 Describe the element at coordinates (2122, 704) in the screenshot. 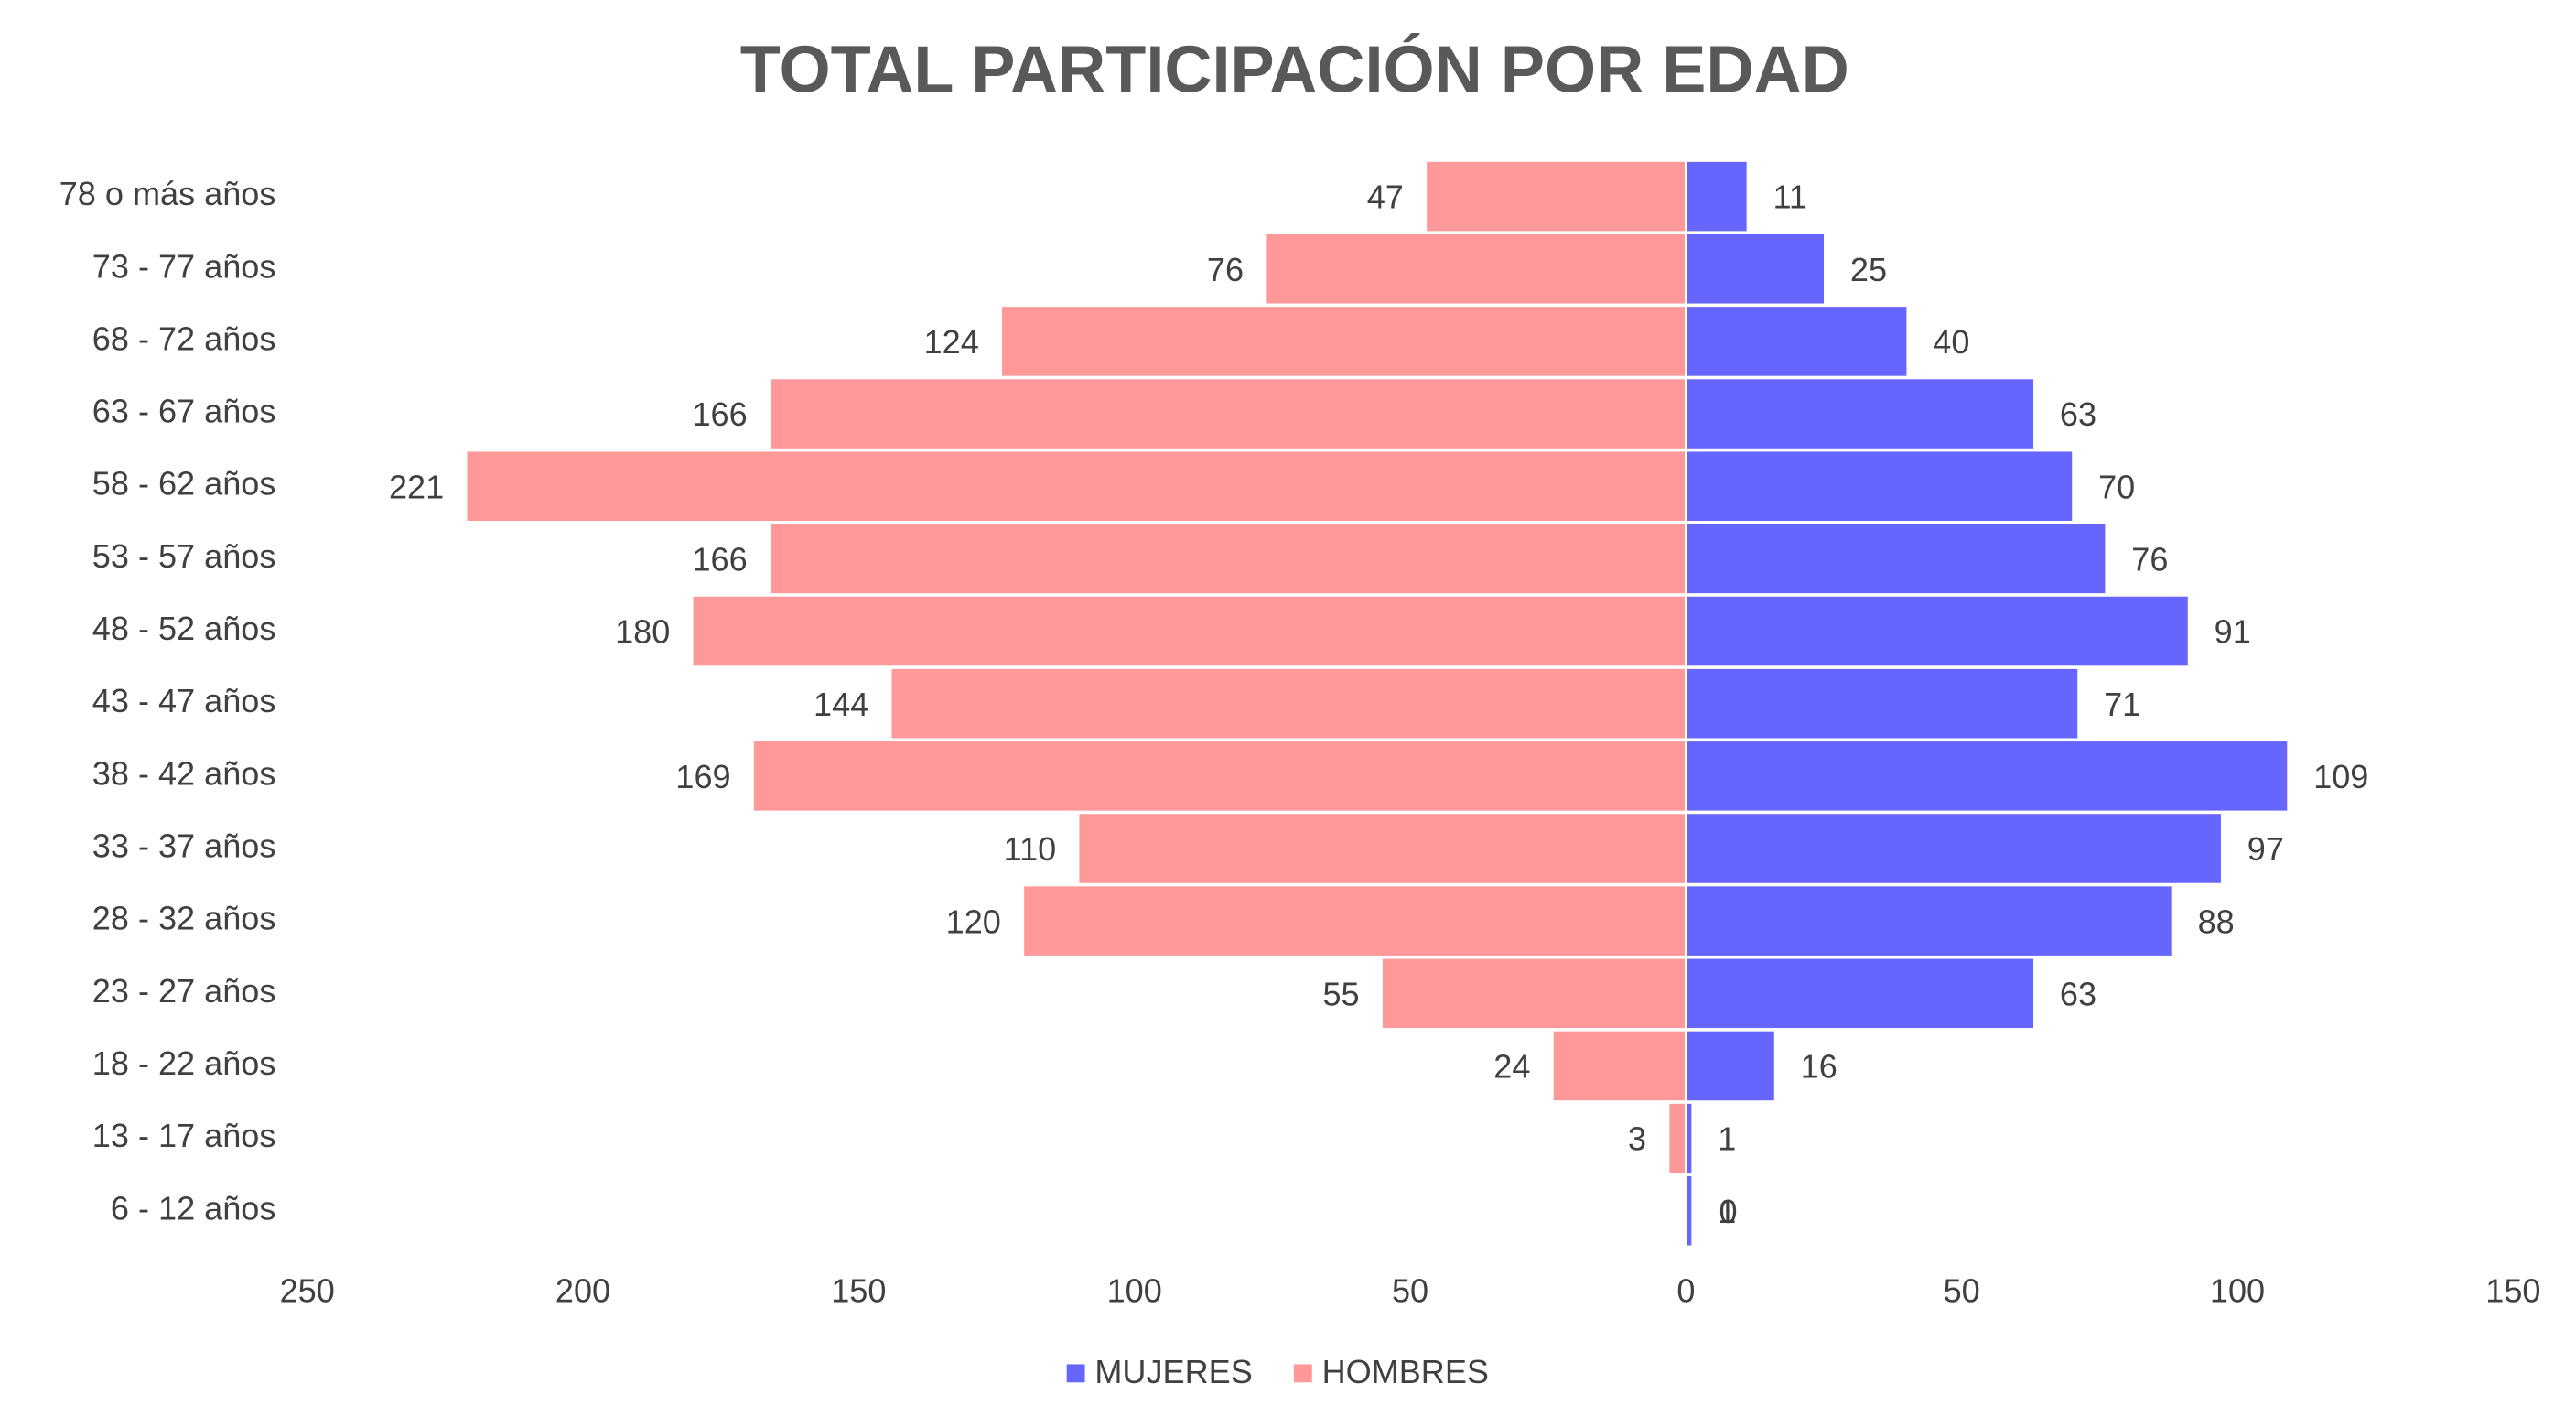

I see `data-label: 71` at that location.